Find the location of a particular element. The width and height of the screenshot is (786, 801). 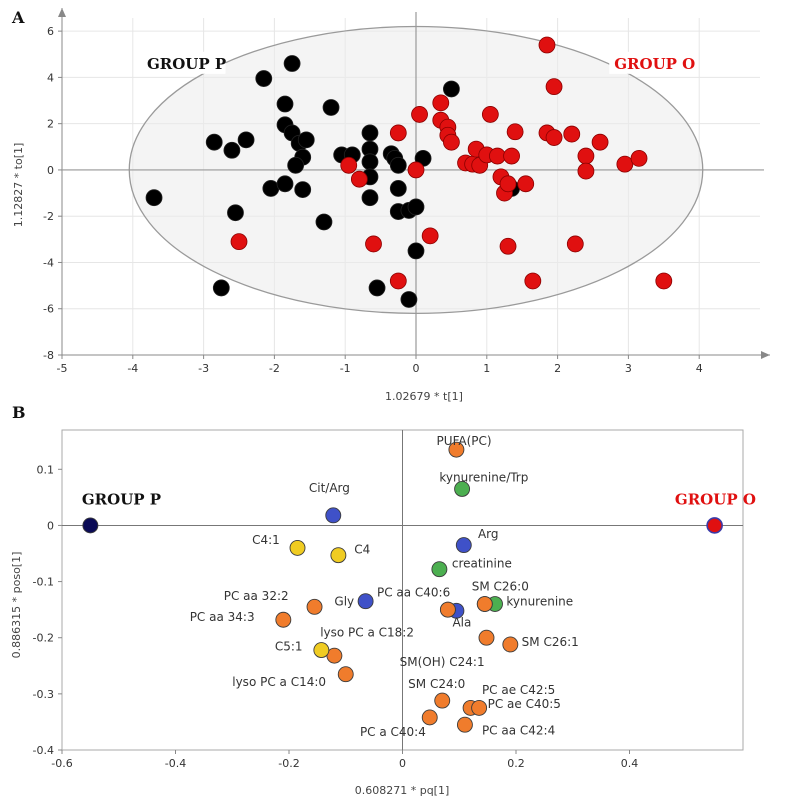

y-tick-label: 2 is located at coordinates (50, 124).